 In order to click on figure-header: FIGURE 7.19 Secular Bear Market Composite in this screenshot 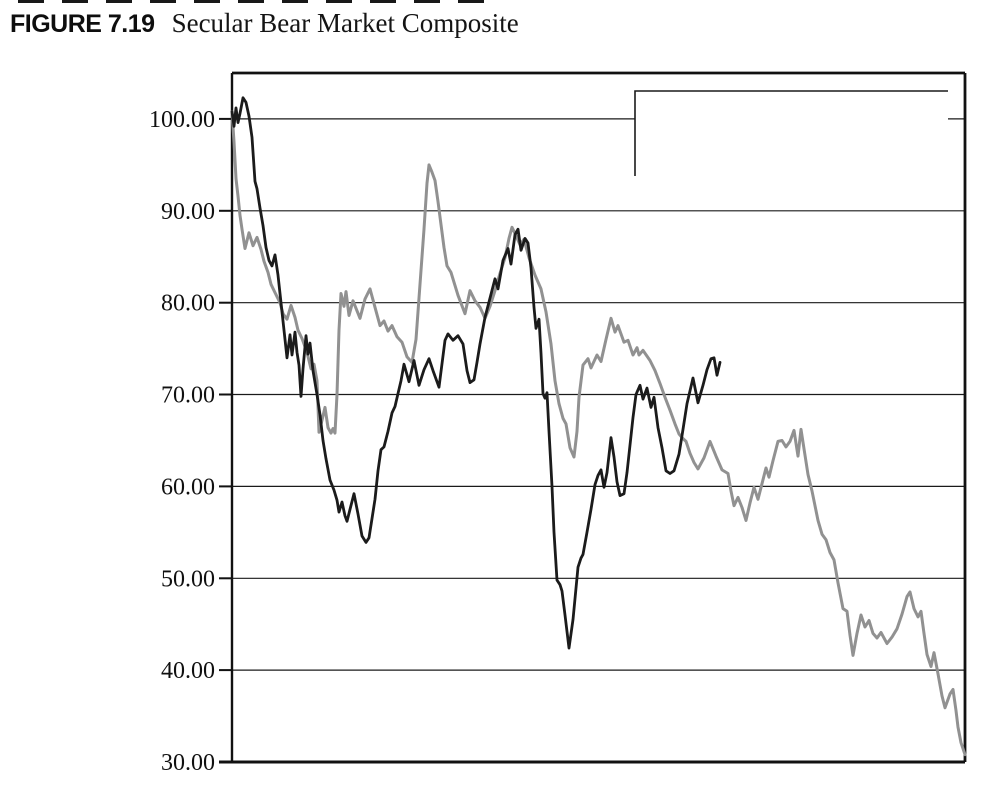, I will do `click(264, 23)`.